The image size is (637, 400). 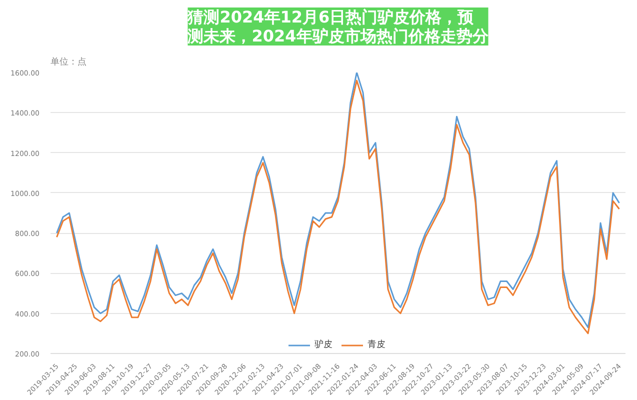 I want to click on legend-label: 驴皮, so click(x=324, y=344).